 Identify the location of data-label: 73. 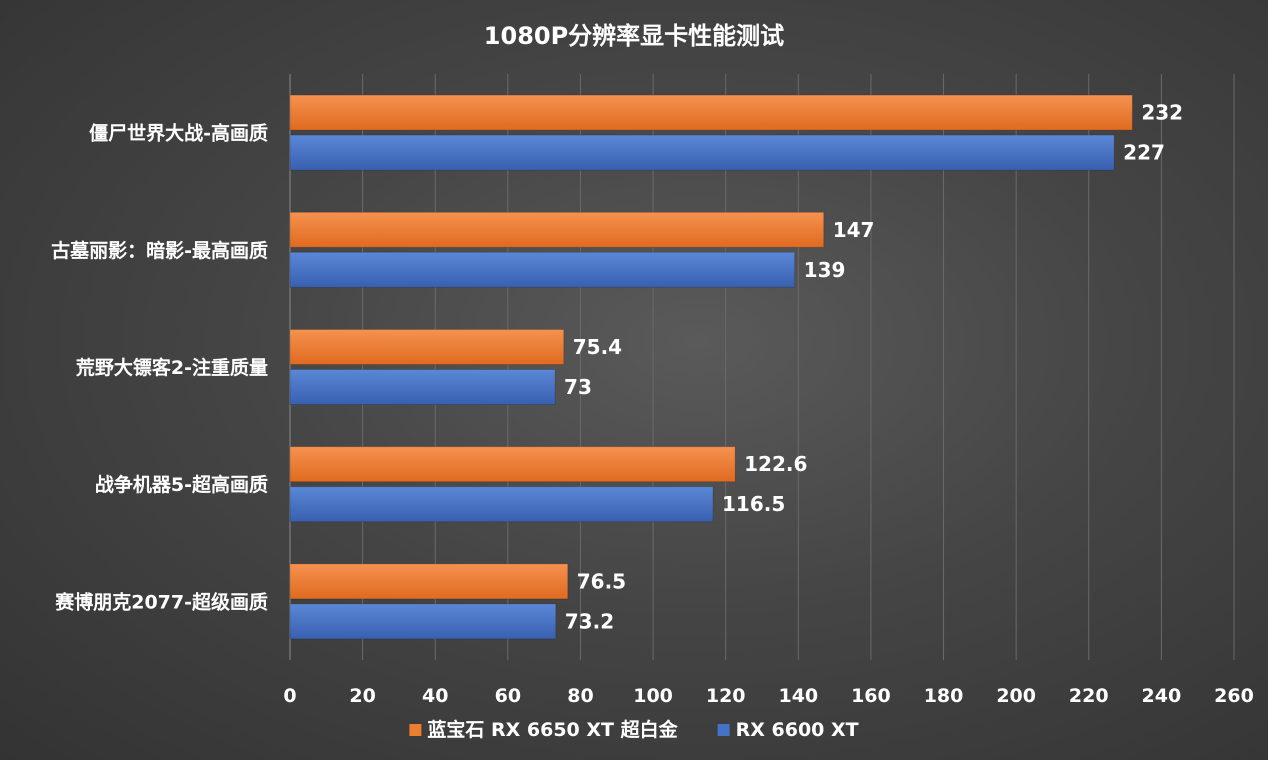
(578, 387).